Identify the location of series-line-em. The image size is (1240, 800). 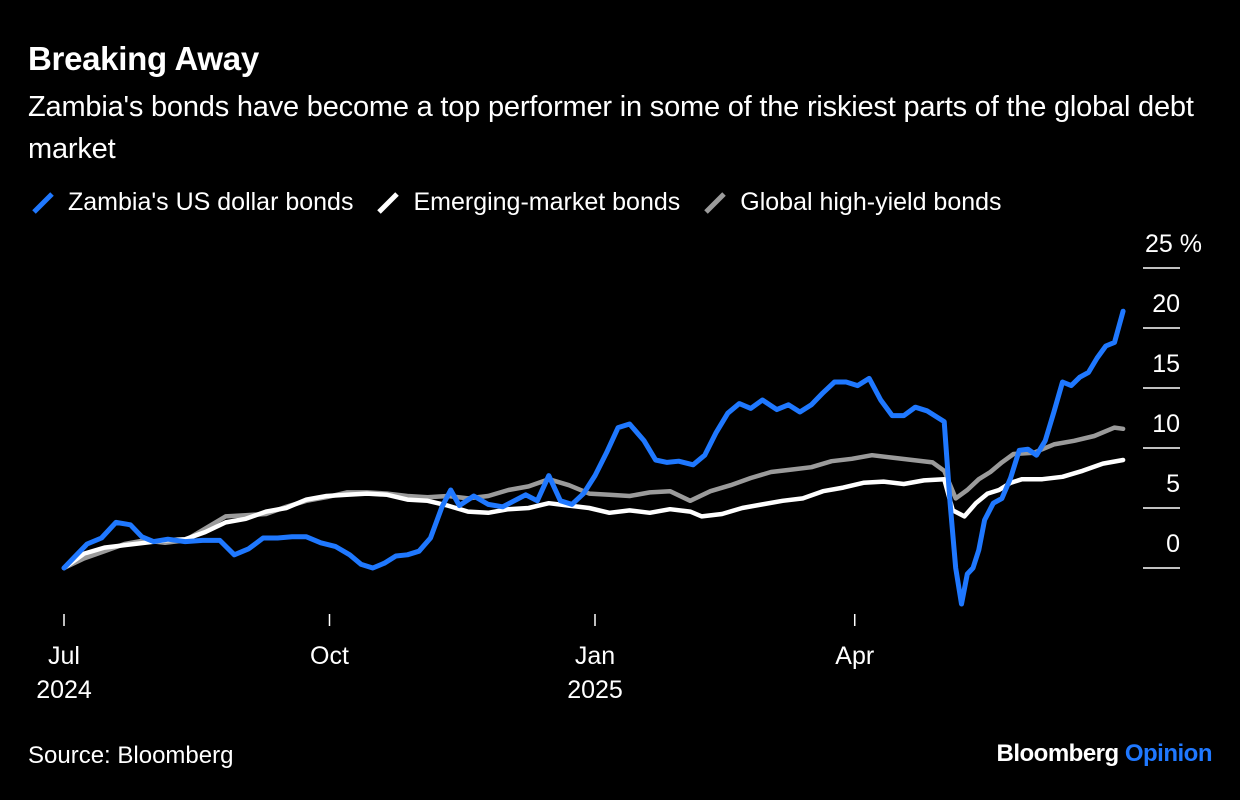
(593, 514).